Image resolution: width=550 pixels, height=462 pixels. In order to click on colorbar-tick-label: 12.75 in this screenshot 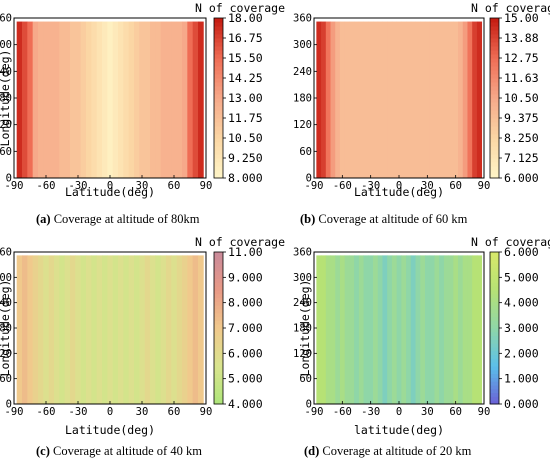, I will do `click(521, 58)`.